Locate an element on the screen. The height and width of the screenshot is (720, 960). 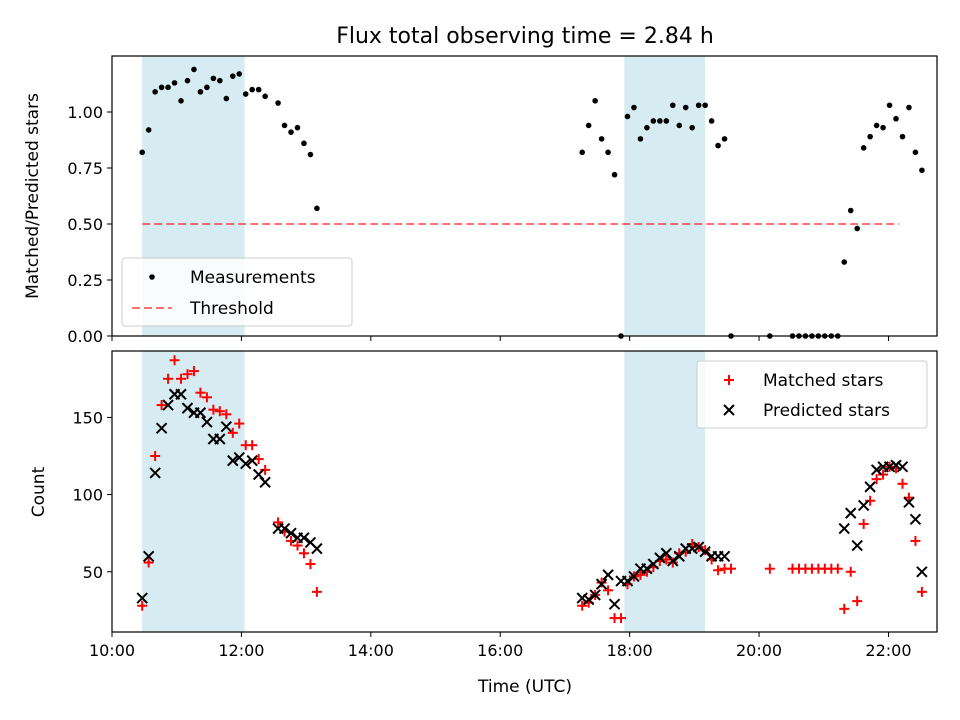
bottom-legend: Matched stars Predicted stars is located at coordinates (812, 394).